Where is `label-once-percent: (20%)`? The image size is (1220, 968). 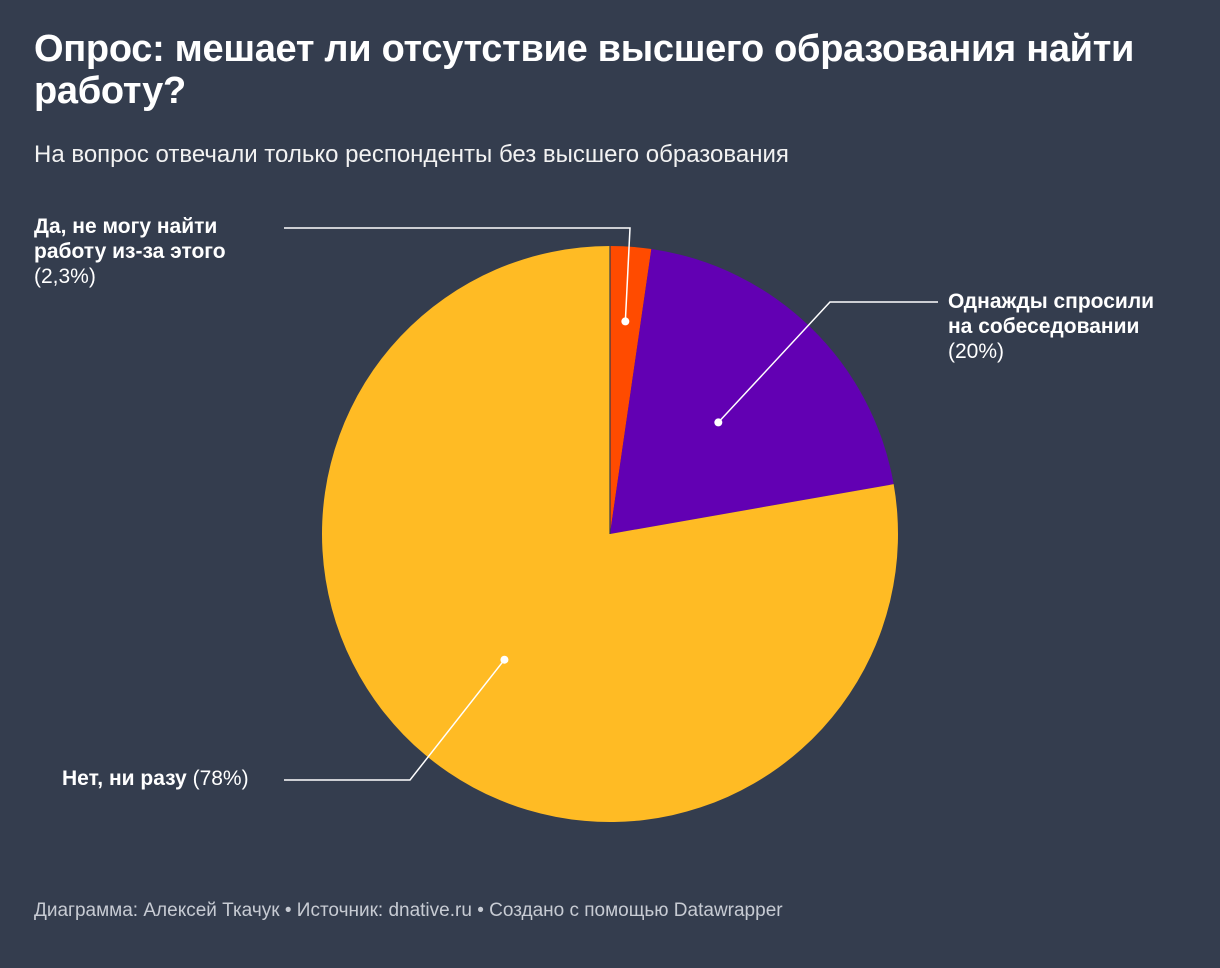
label-once-percent: (20%) is located at coordinates (976, 351).